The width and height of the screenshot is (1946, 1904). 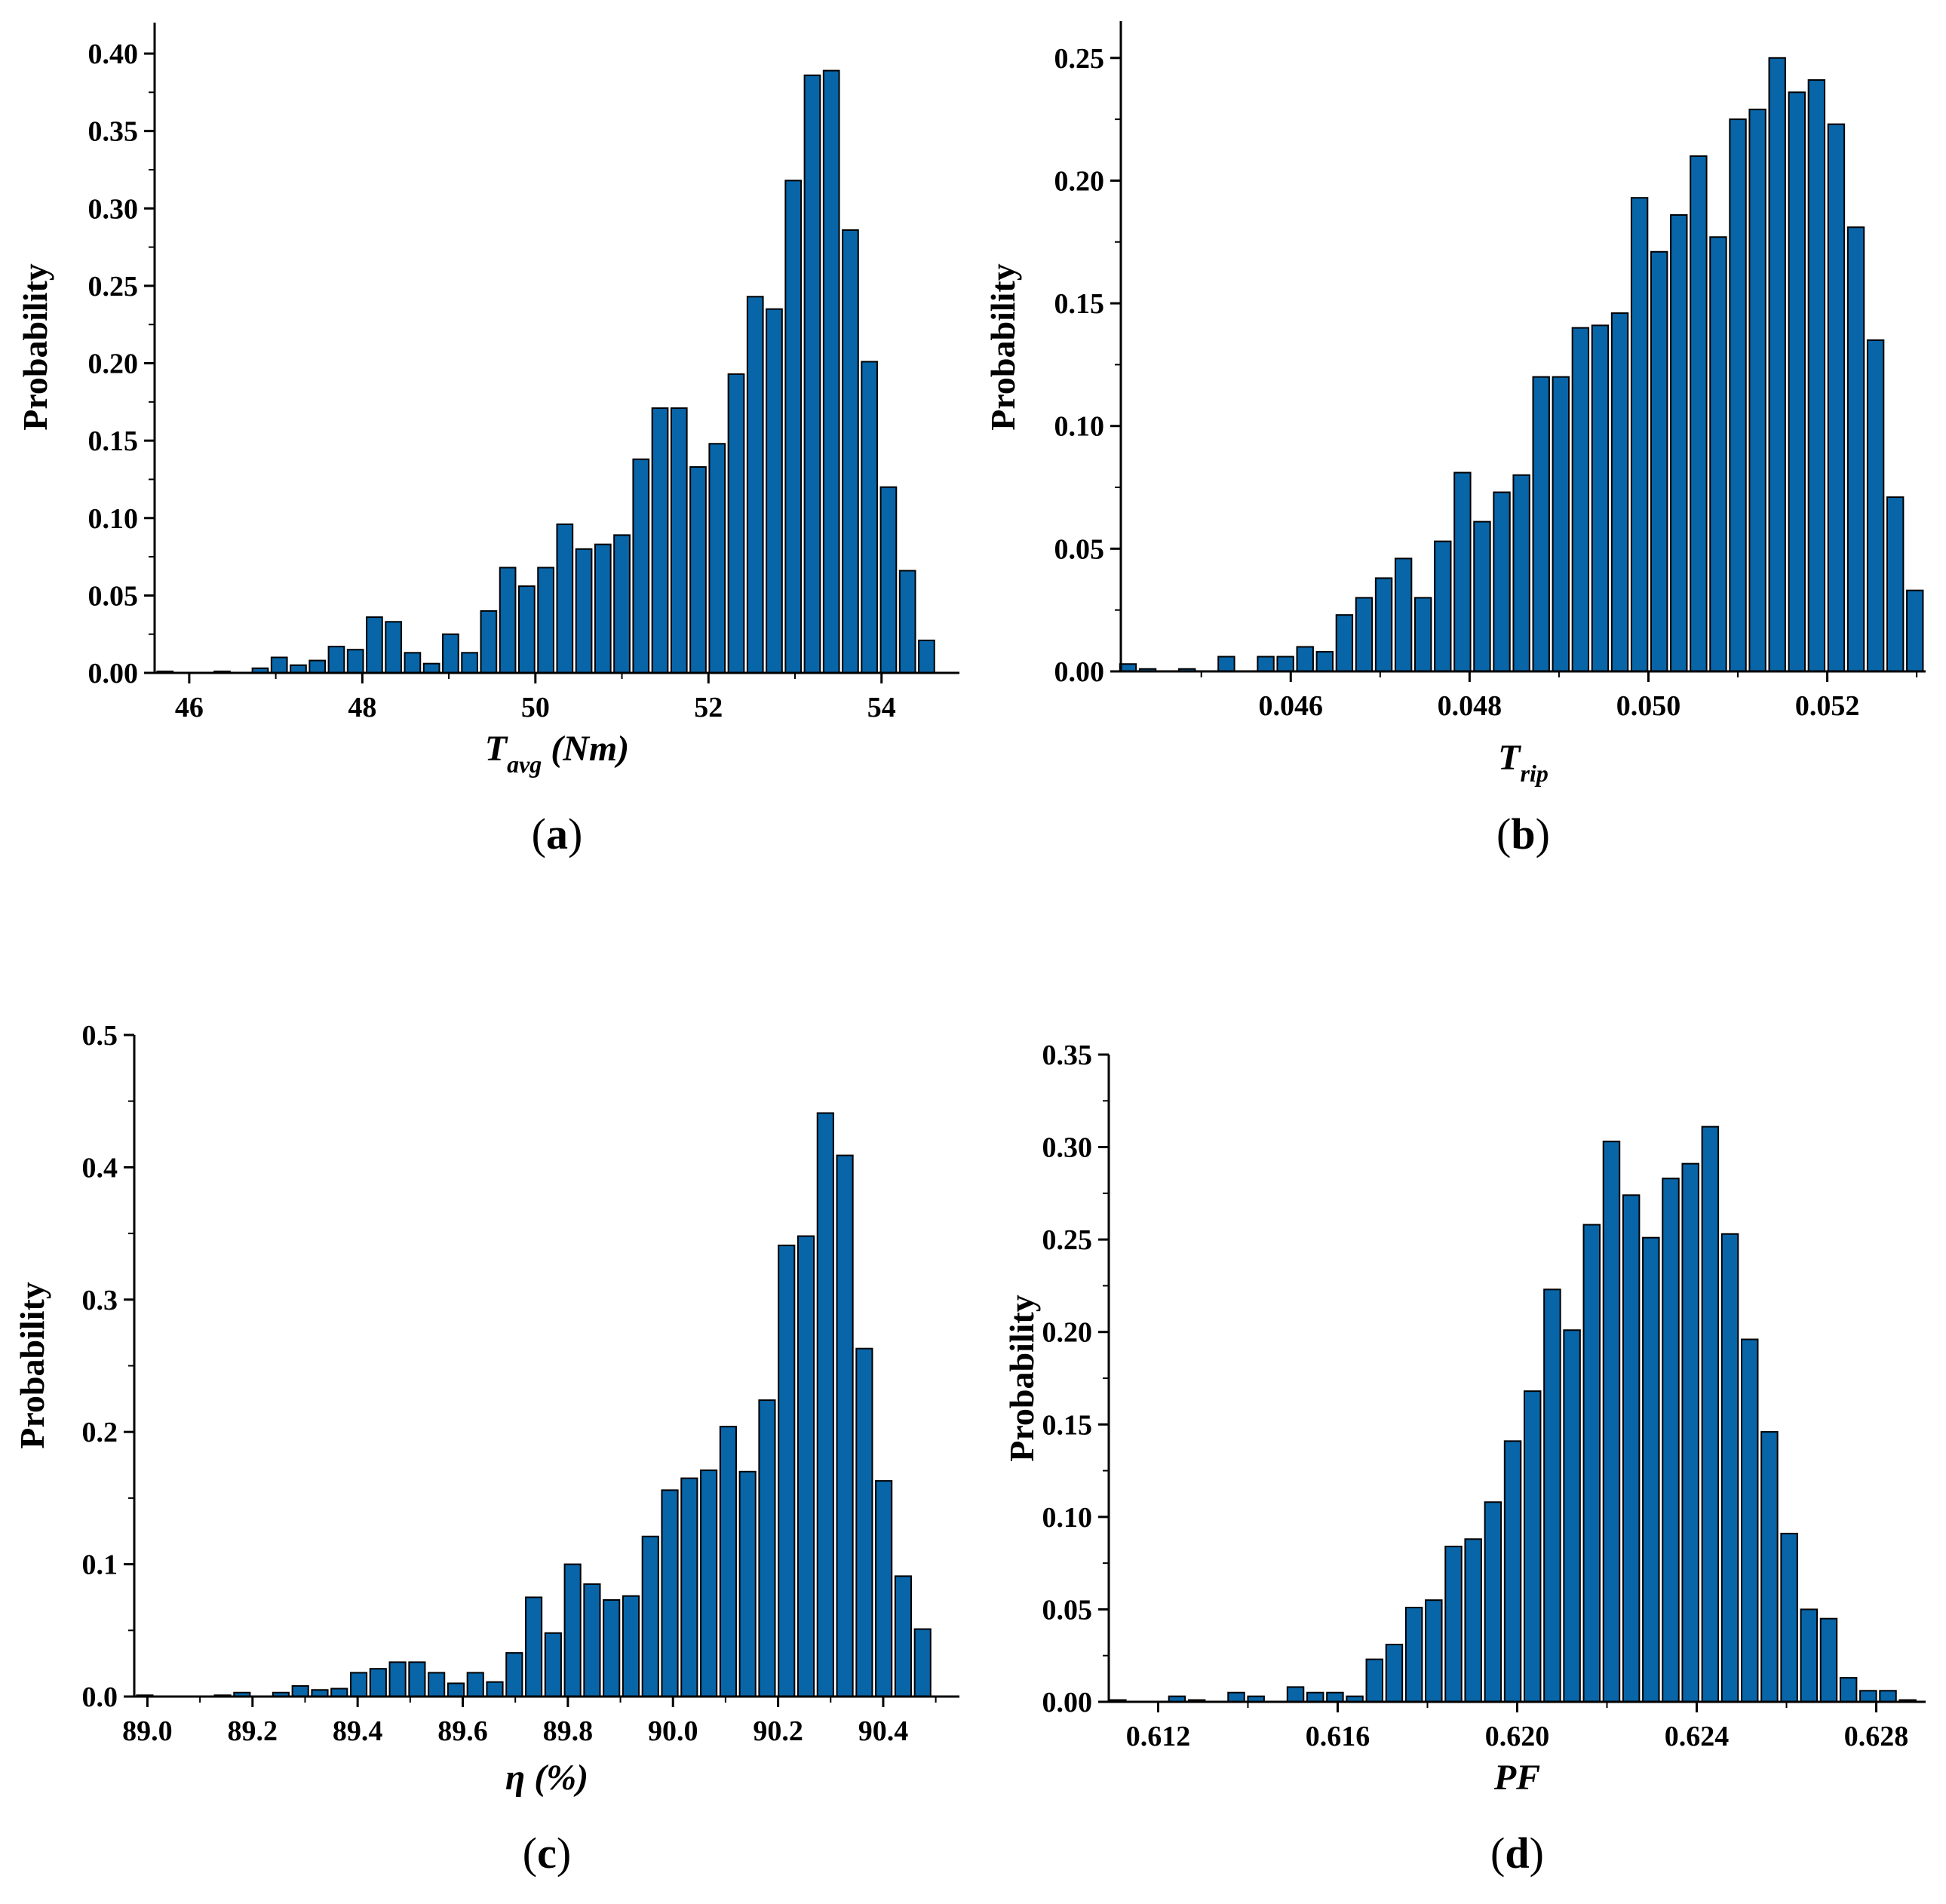 I want to click on y-tick-label: 0.05, so click(x=1068, y=1610).